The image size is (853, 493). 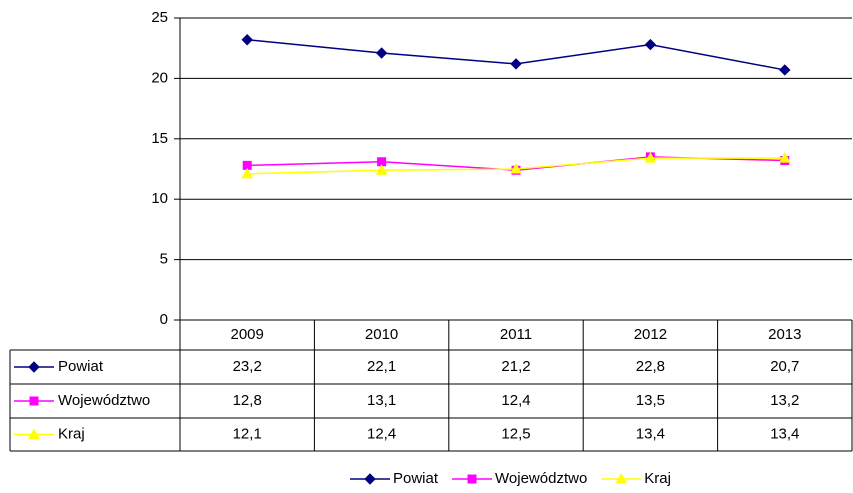 I want to click on table-value: 13,5, so click(x=650, y=400).